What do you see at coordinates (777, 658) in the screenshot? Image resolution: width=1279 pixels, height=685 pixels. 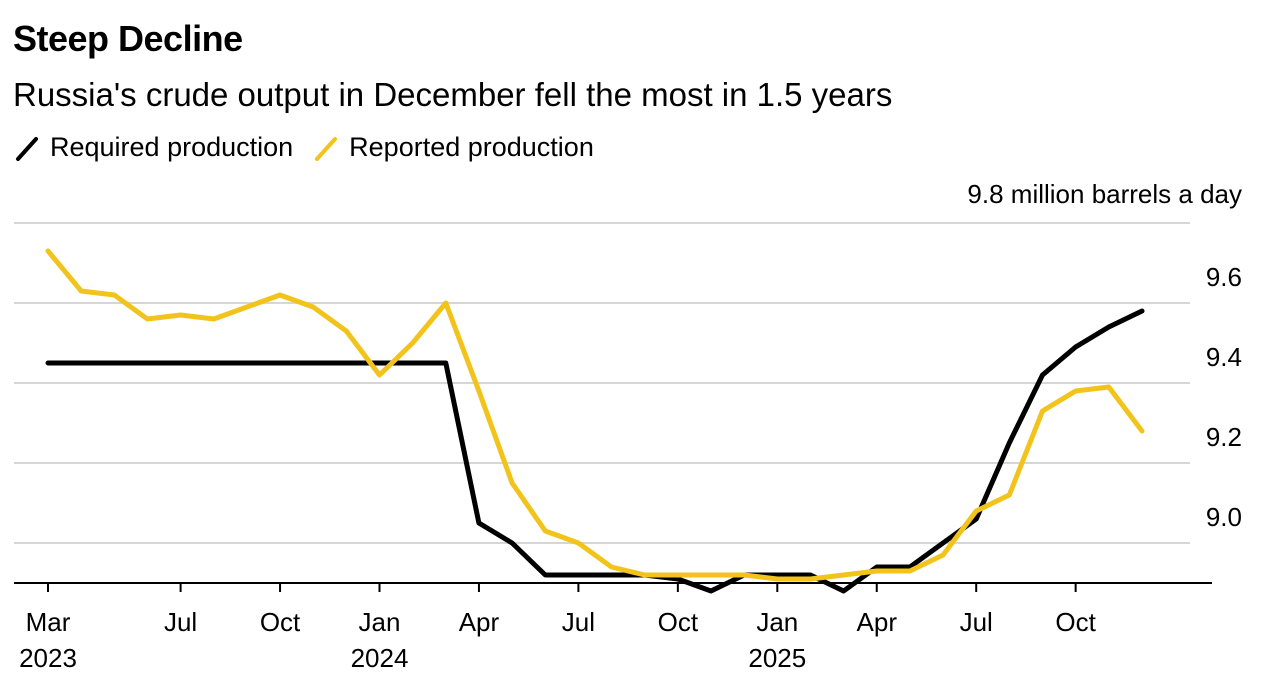 I see `x-tick-year-7: 2025` at bounding box center [777, 658].